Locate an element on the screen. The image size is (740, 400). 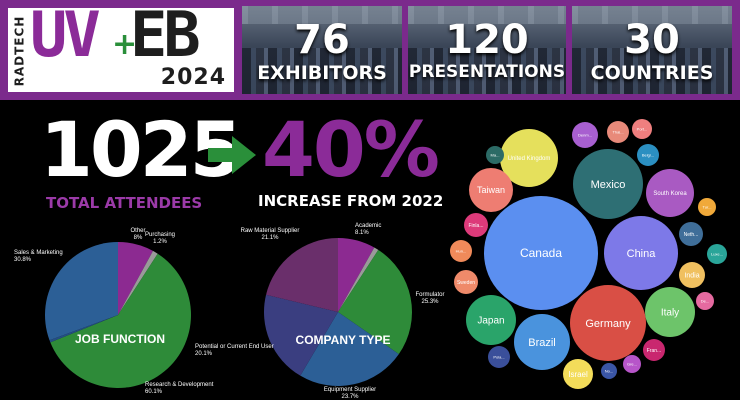
bubble-label-11: India is located at coordinates (691, 275).